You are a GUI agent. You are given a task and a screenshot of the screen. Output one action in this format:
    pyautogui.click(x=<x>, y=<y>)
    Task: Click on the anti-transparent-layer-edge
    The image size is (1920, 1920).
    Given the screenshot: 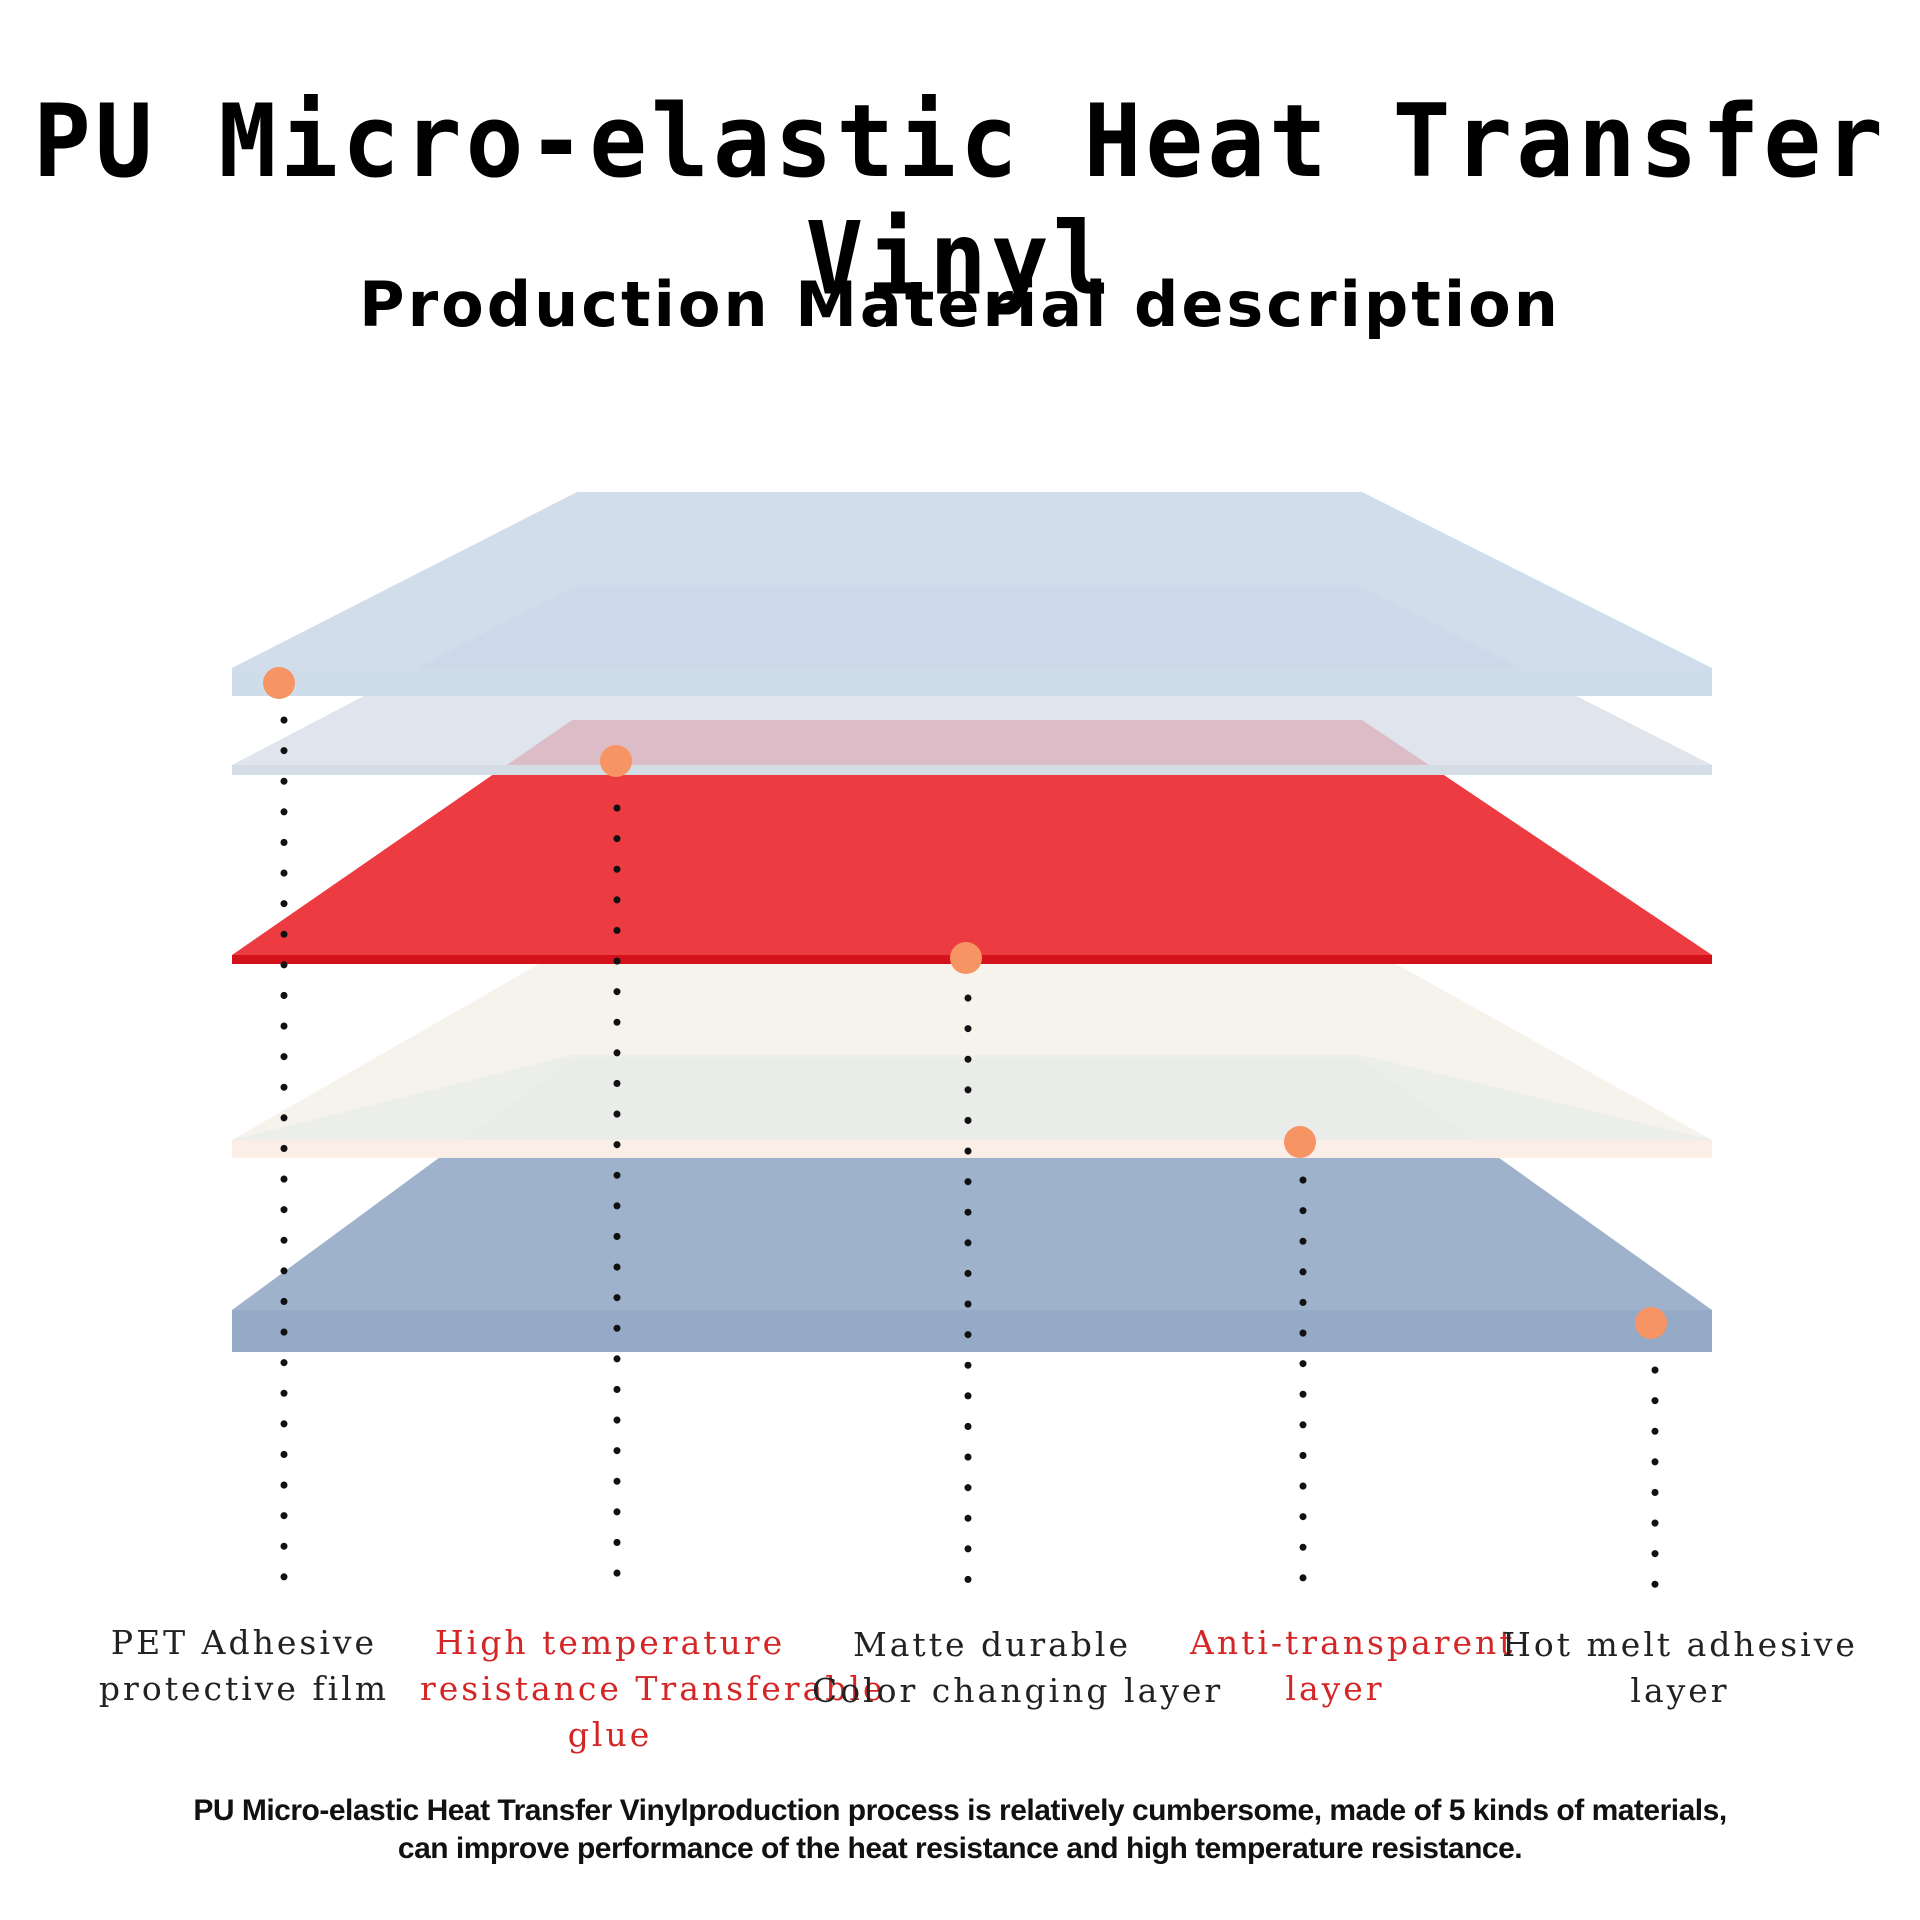 What is the action you would take?
    pyautogui.click(x=972, y=1149)
    